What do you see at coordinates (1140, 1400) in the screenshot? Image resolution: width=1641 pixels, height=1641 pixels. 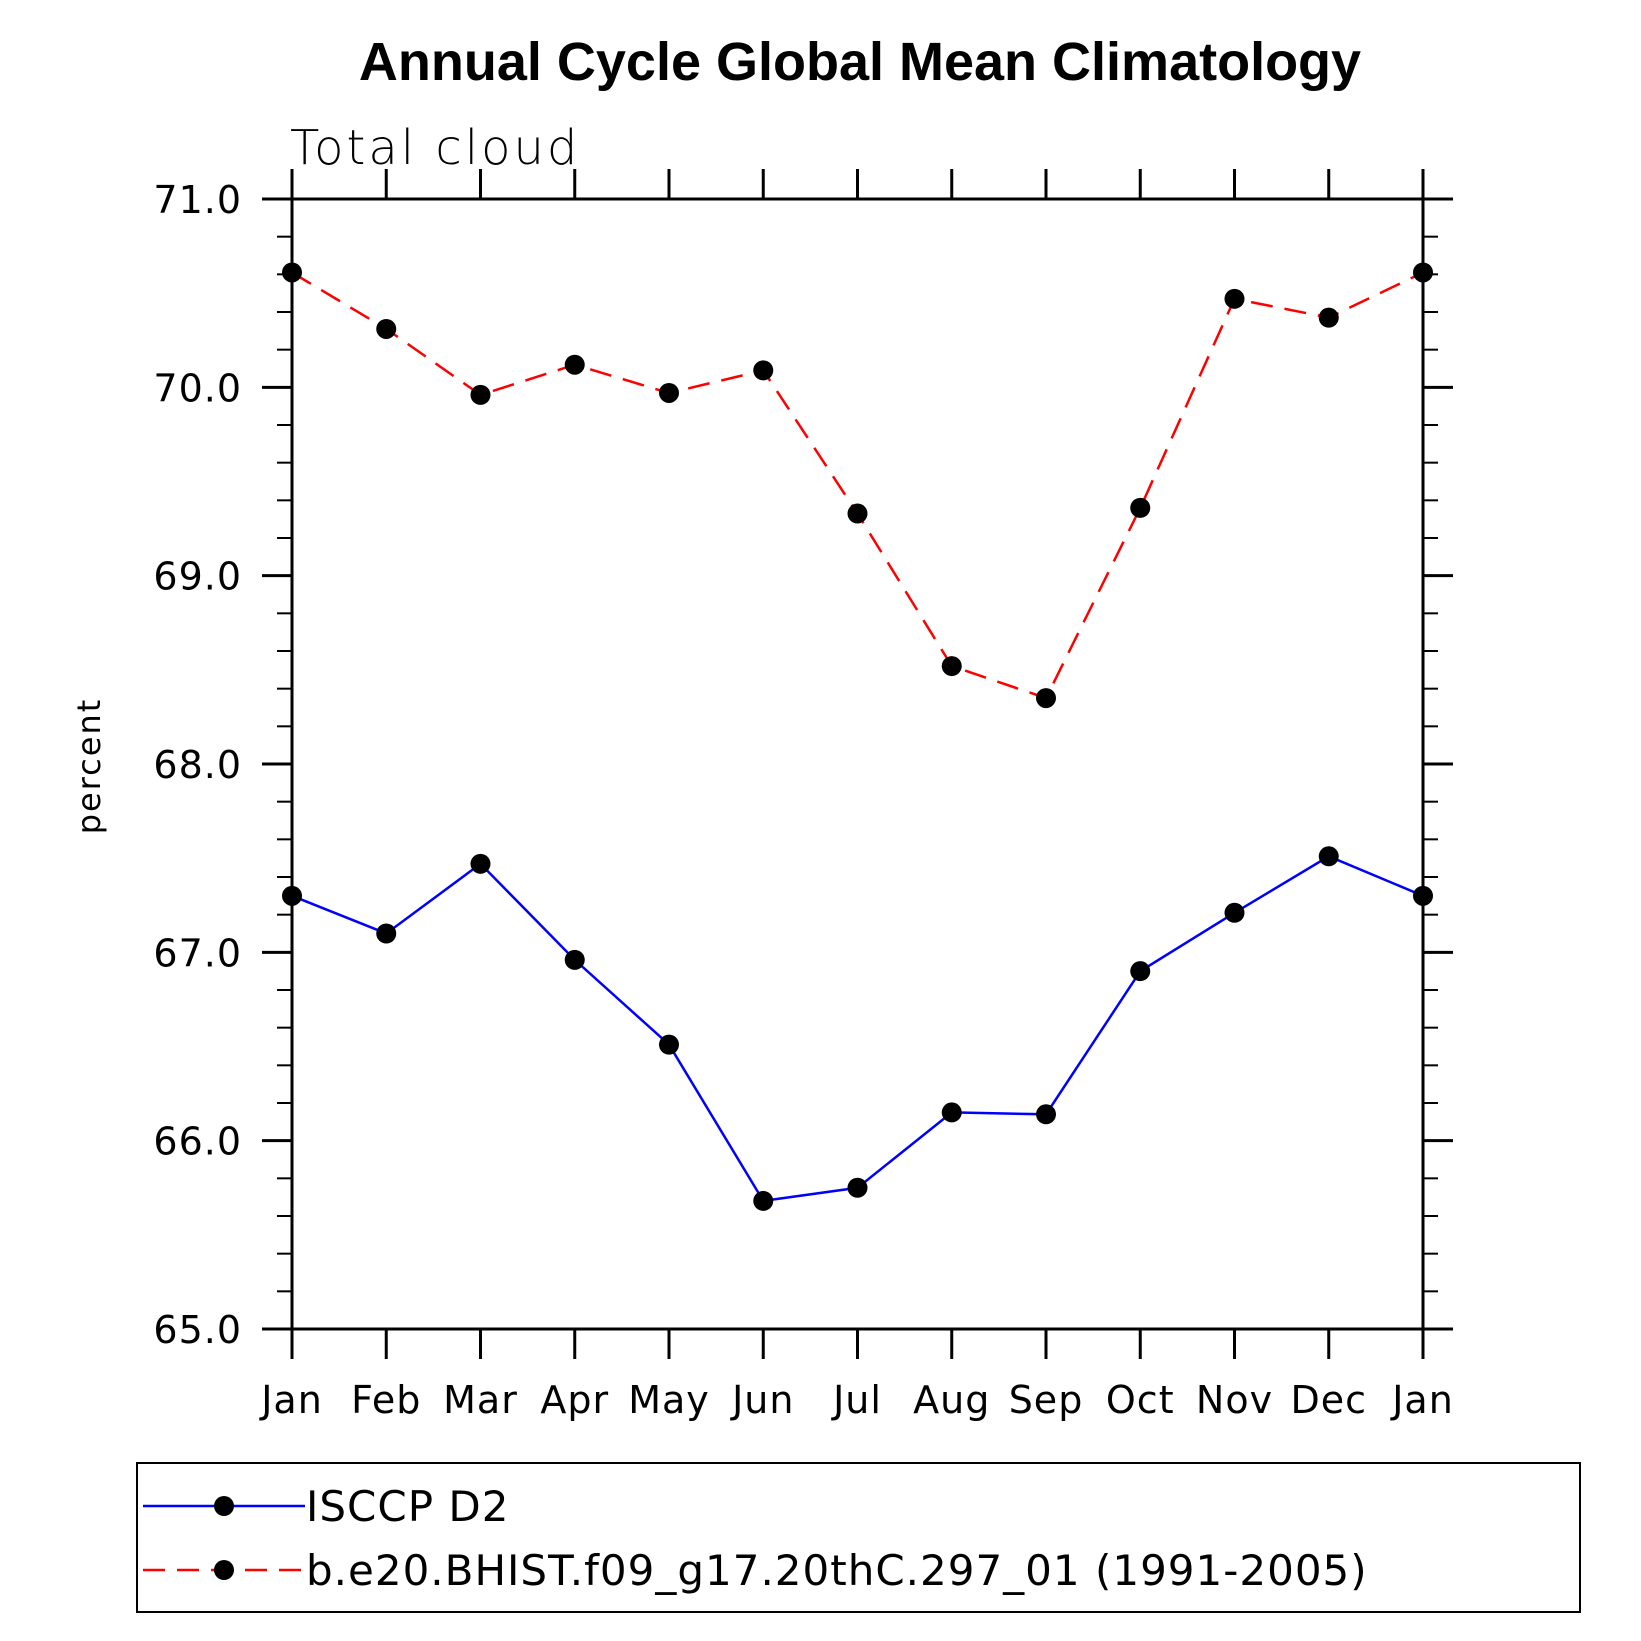 I see `x-tick-label: Oct` at bounding box center [1140, 1400].